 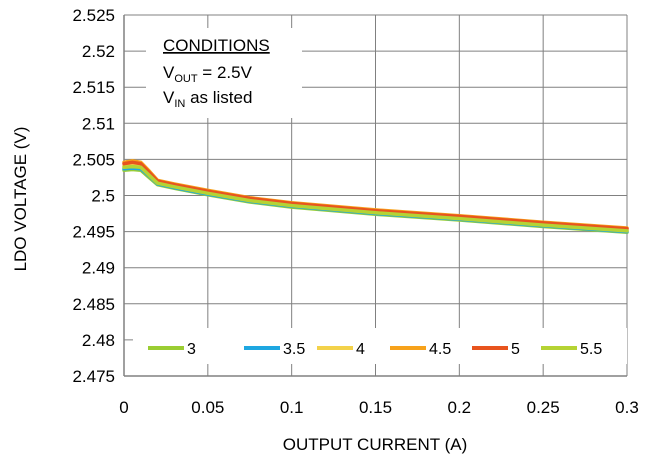 I want to click on vin-condition: VIN as listed, so click(x=207, y=99).